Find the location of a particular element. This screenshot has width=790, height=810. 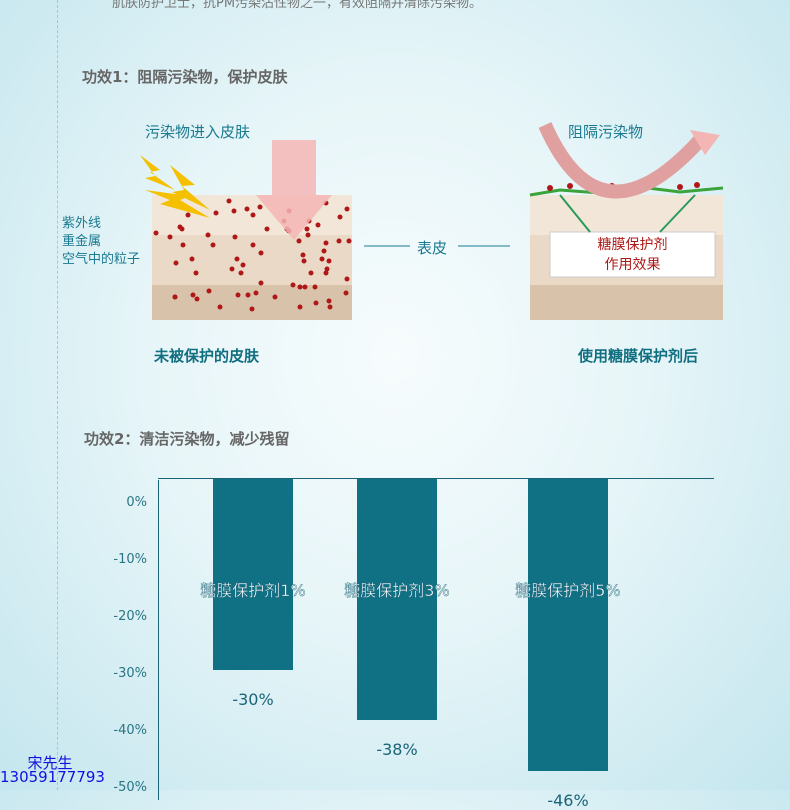

chart-top-axis is located at coordinates (436, 478).